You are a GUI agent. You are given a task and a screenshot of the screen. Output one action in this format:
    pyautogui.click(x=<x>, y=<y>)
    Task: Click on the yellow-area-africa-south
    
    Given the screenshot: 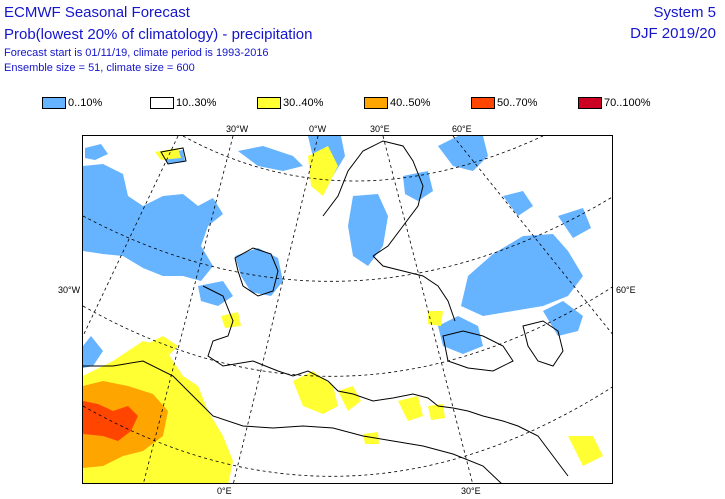 What is the action you would take?
    pyautogui.click(x=371, y=438)
    